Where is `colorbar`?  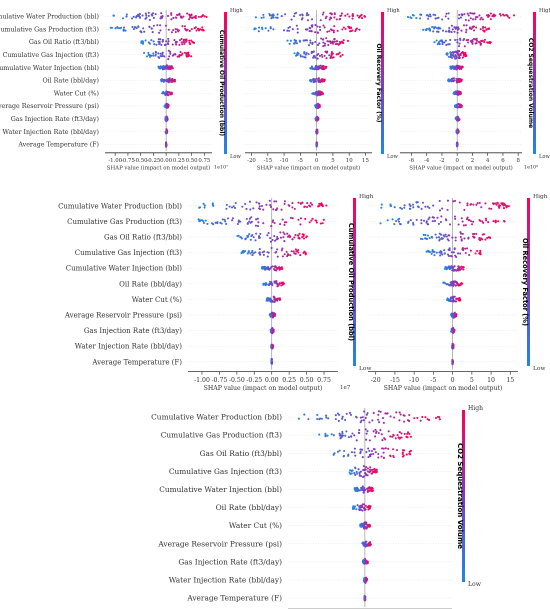
colorbar is located at coordinates (528, 282).